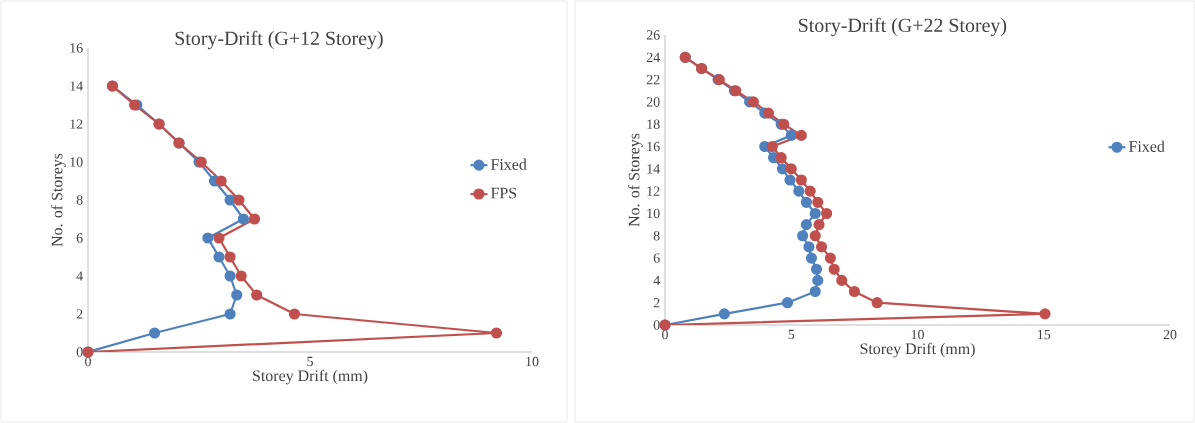 The width and height of the screenshot is (1195, 423). What do you see at coordinates (503, 193) in the screenshot?
I see `legend-label: FPS` at bounding box center [503, 193].